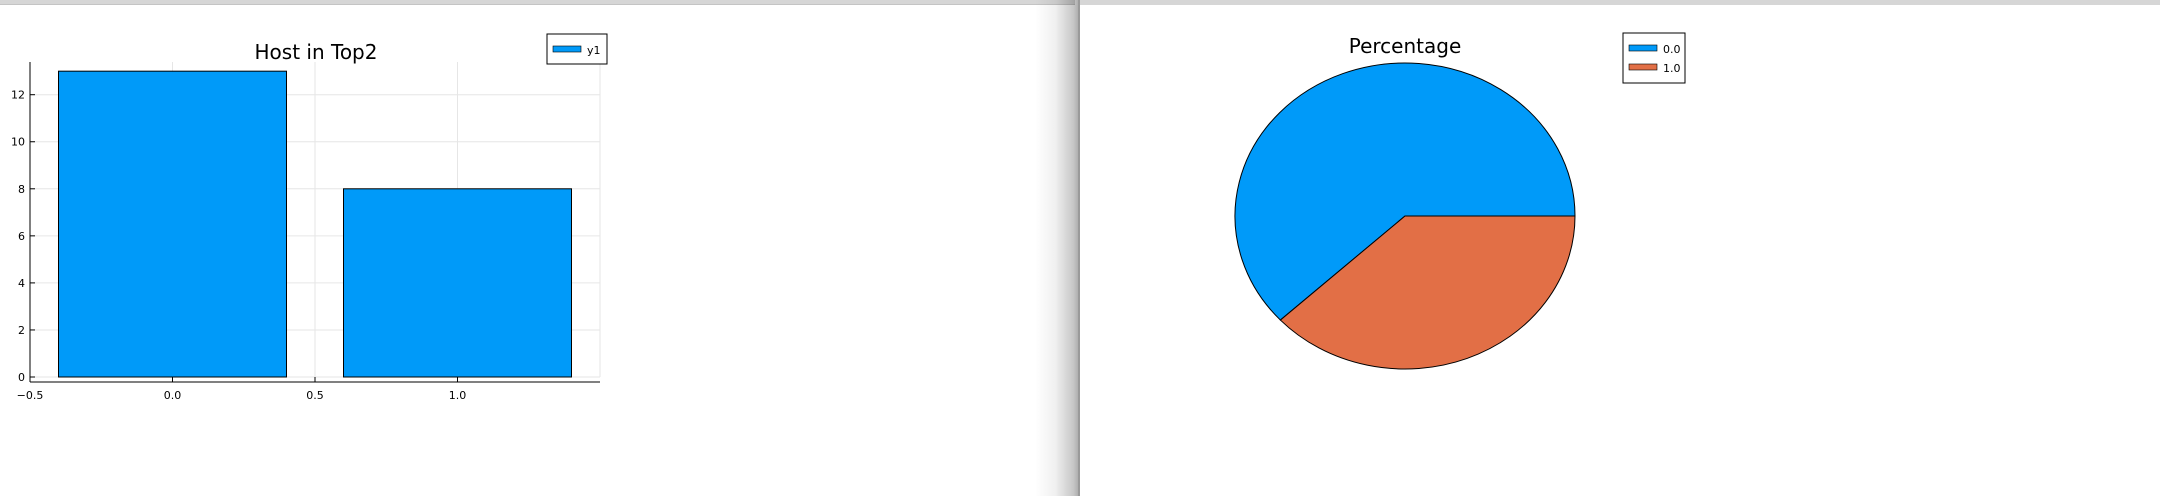 This screenshot has width=2160, height=500. What do you see at coordinates (21, 236) in the screenshot?
I see `y-tick-label: 6` at bounding box center [21, 236].